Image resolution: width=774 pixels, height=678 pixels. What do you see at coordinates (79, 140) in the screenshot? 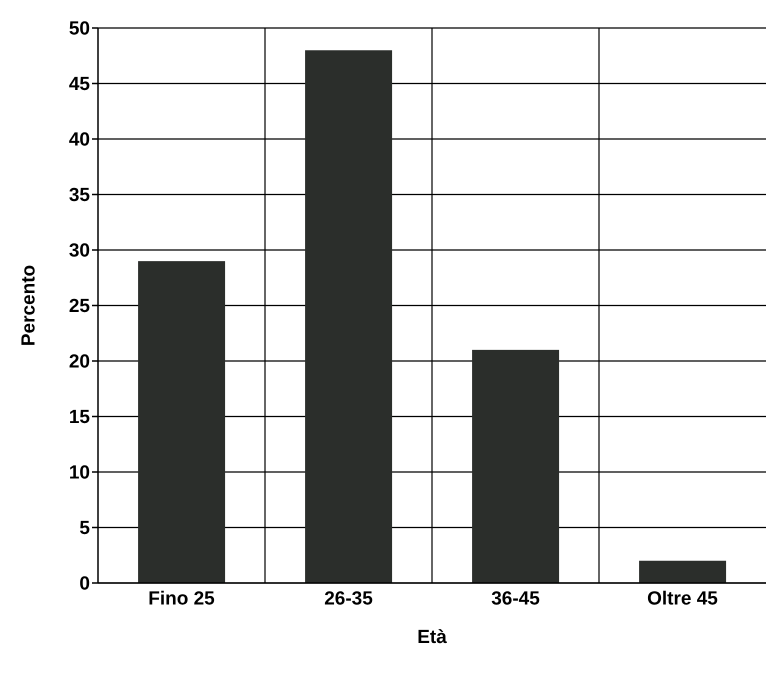
I see `y-tick-label: 40` at bounding box center [79, 140].